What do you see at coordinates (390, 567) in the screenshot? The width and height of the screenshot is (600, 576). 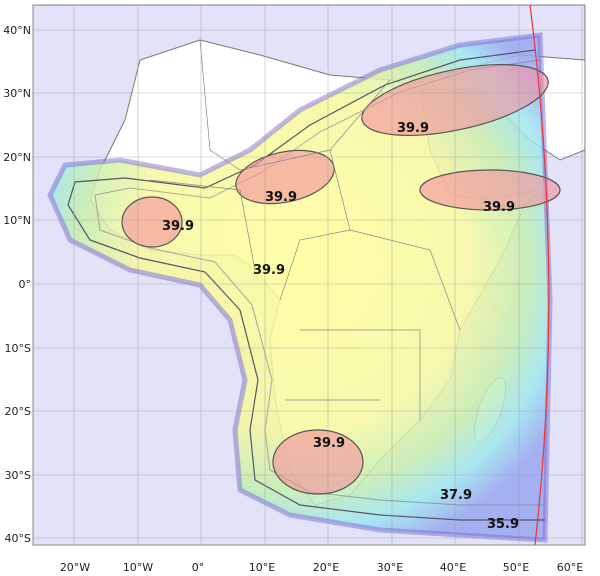 I see `lon-label: 30°E` at bounding box center [390, 567].